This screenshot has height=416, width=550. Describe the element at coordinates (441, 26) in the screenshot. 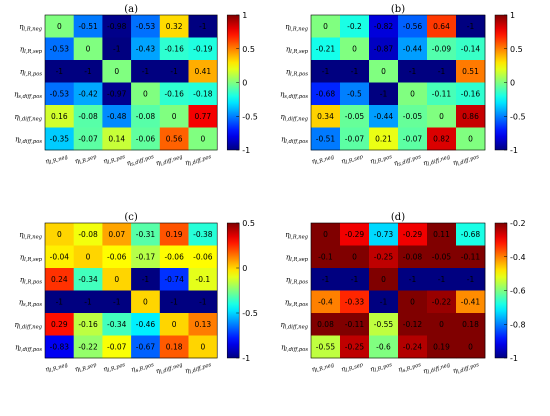

I see `cell-value: 0.64` at that location.